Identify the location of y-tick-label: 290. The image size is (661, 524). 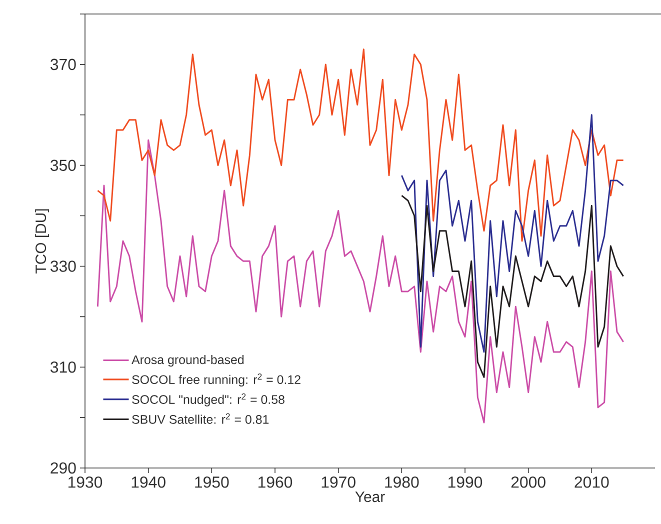
(63, 468).